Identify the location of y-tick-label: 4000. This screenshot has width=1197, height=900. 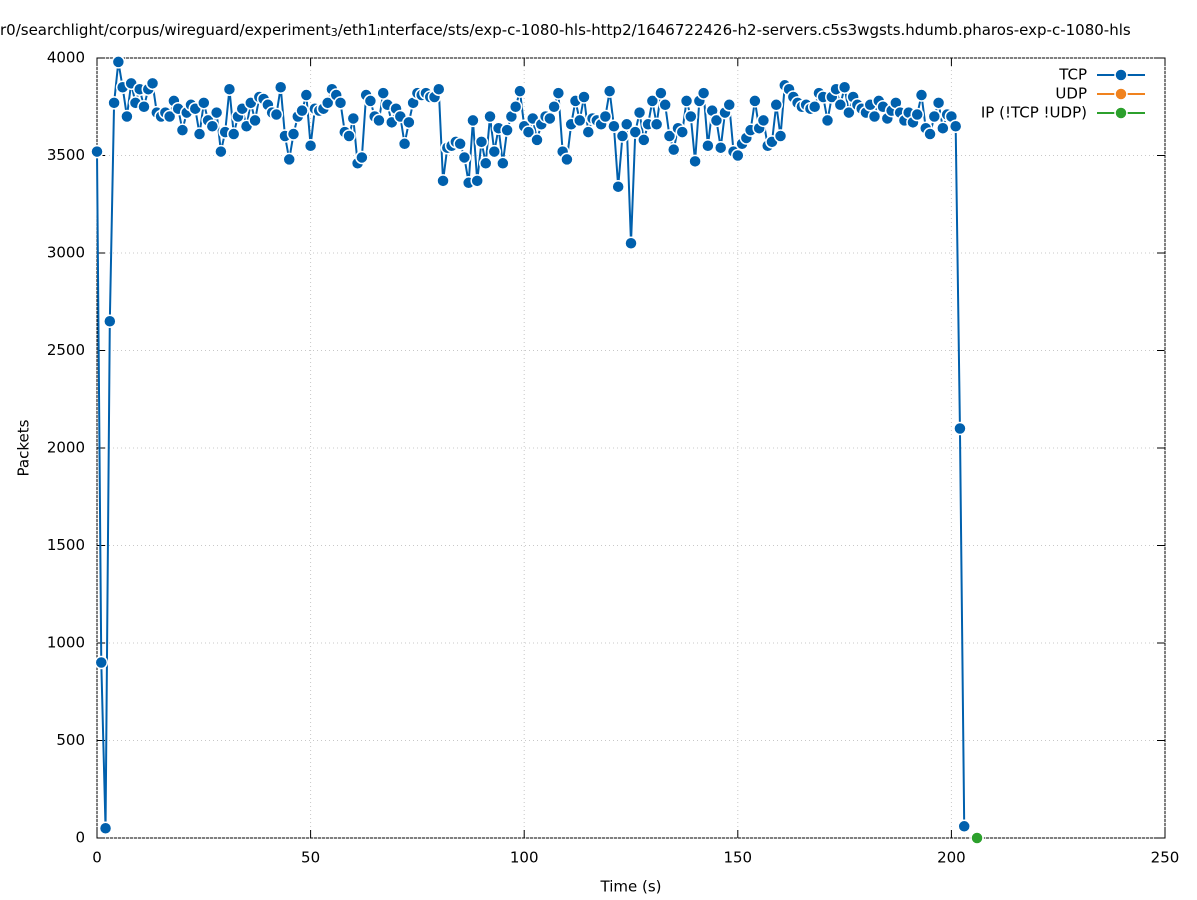
(66, 58).